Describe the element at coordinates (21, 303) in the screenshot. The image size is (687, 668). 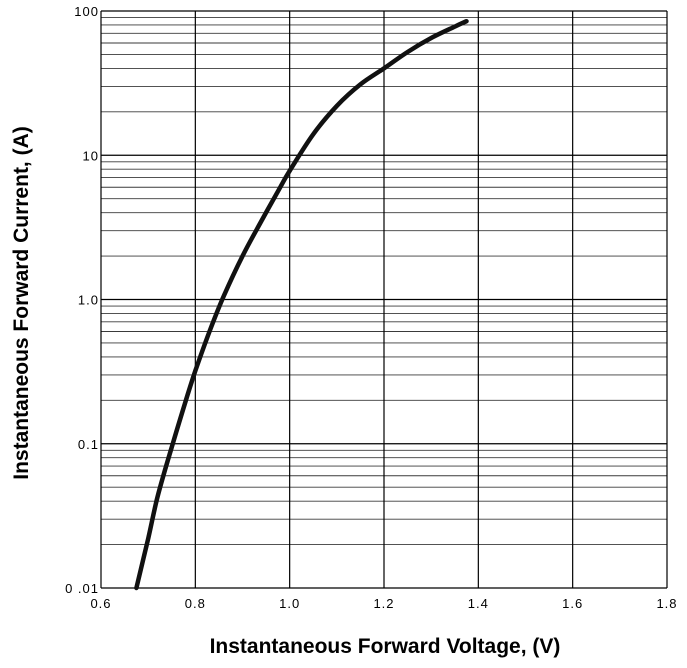
I see `y-axis-title: Instantaneous Forward Current, (A)` at that location.